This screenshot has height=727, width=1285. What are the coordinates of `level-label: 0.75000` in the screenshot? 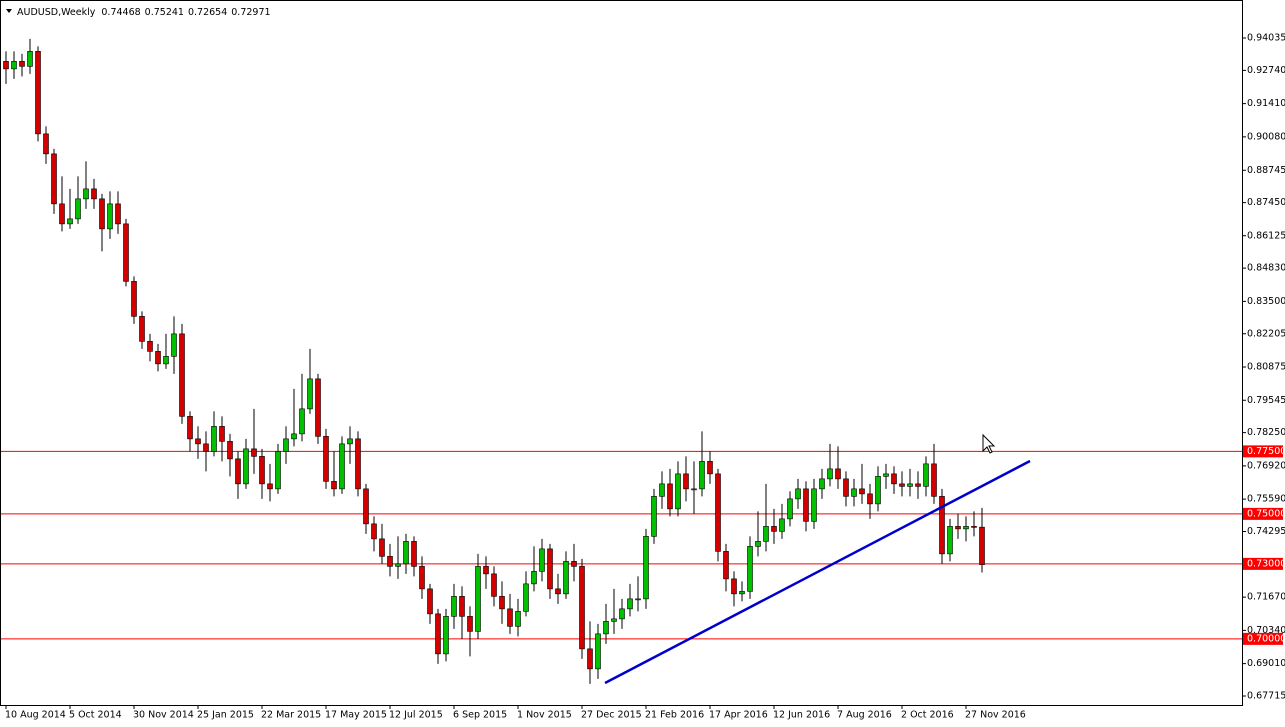 It's located at (1266, 513).